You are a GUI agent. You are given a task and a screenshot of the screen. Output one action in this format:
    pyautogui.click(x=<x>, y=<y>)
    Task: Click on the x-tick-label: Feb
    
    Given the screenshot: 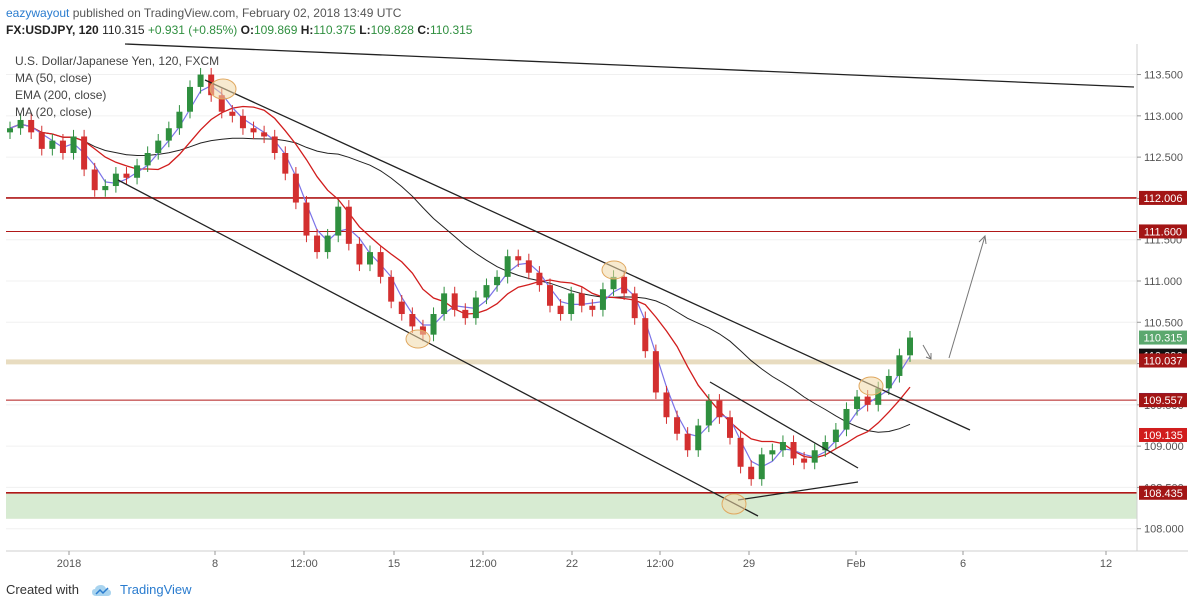 What is the action you would take?
    pyautogui.click(x=856, y=564)
    